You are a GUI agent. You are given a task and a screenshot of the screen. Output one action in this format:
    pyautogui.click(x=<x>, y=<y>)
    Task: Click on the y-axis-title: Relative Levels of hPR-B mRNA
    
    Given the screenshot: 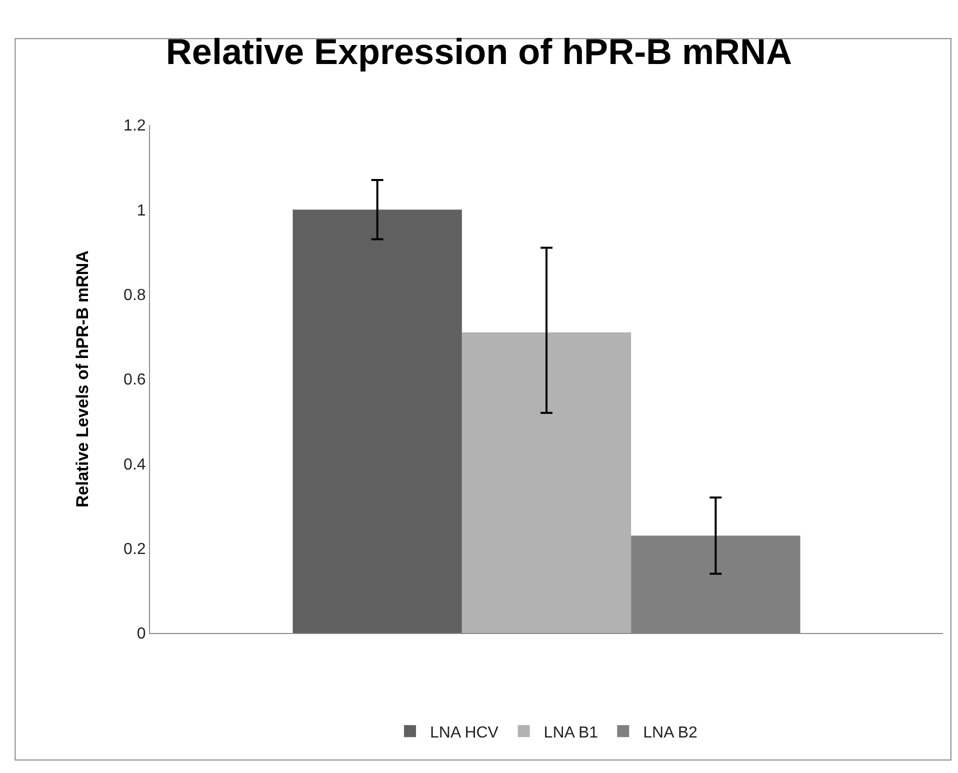 What is the action you would take?
    pyautogui.click(x=82, y=379)
    